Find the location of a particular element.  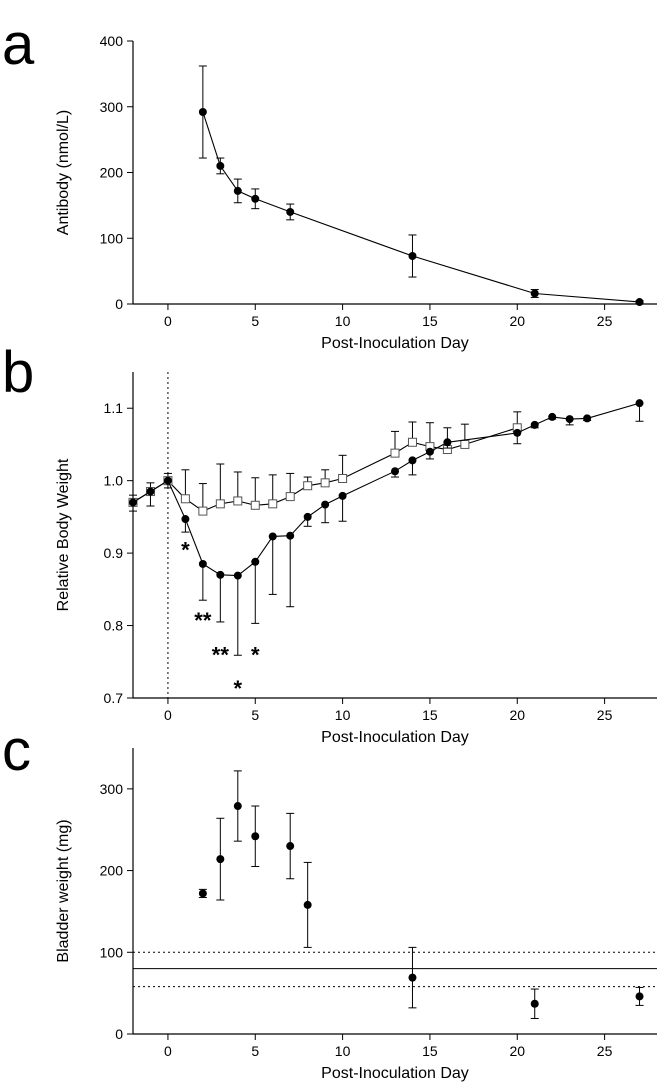

y-axis-title: Relative Body Weight is located at coordinates (63, 534).